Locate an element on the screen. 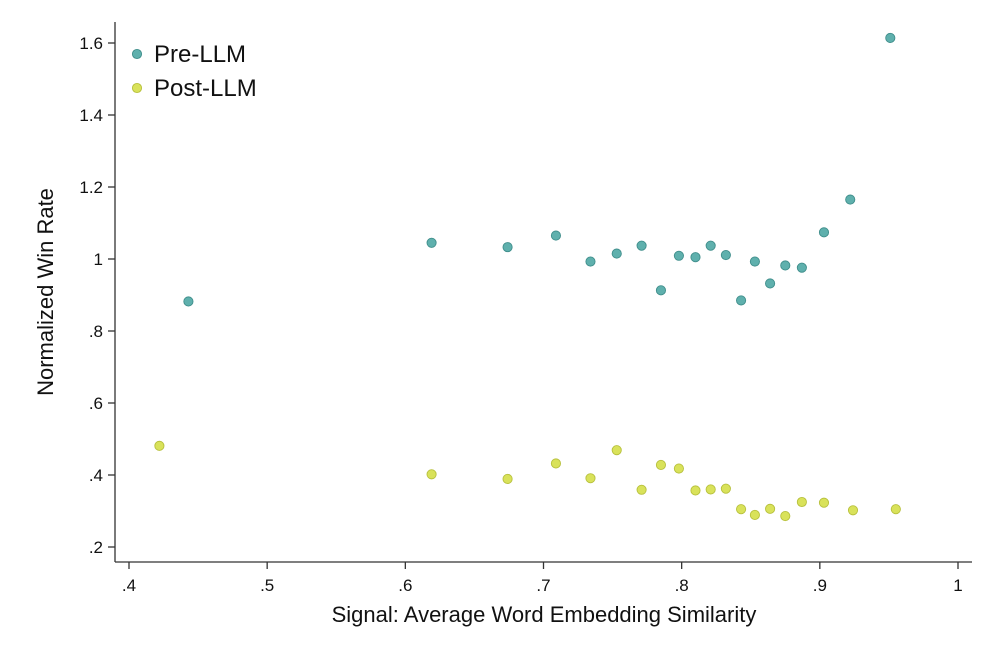 The width and height of the screenshot is (997, 664). y-tick-label: .4 is located at coordinates (96, 475).